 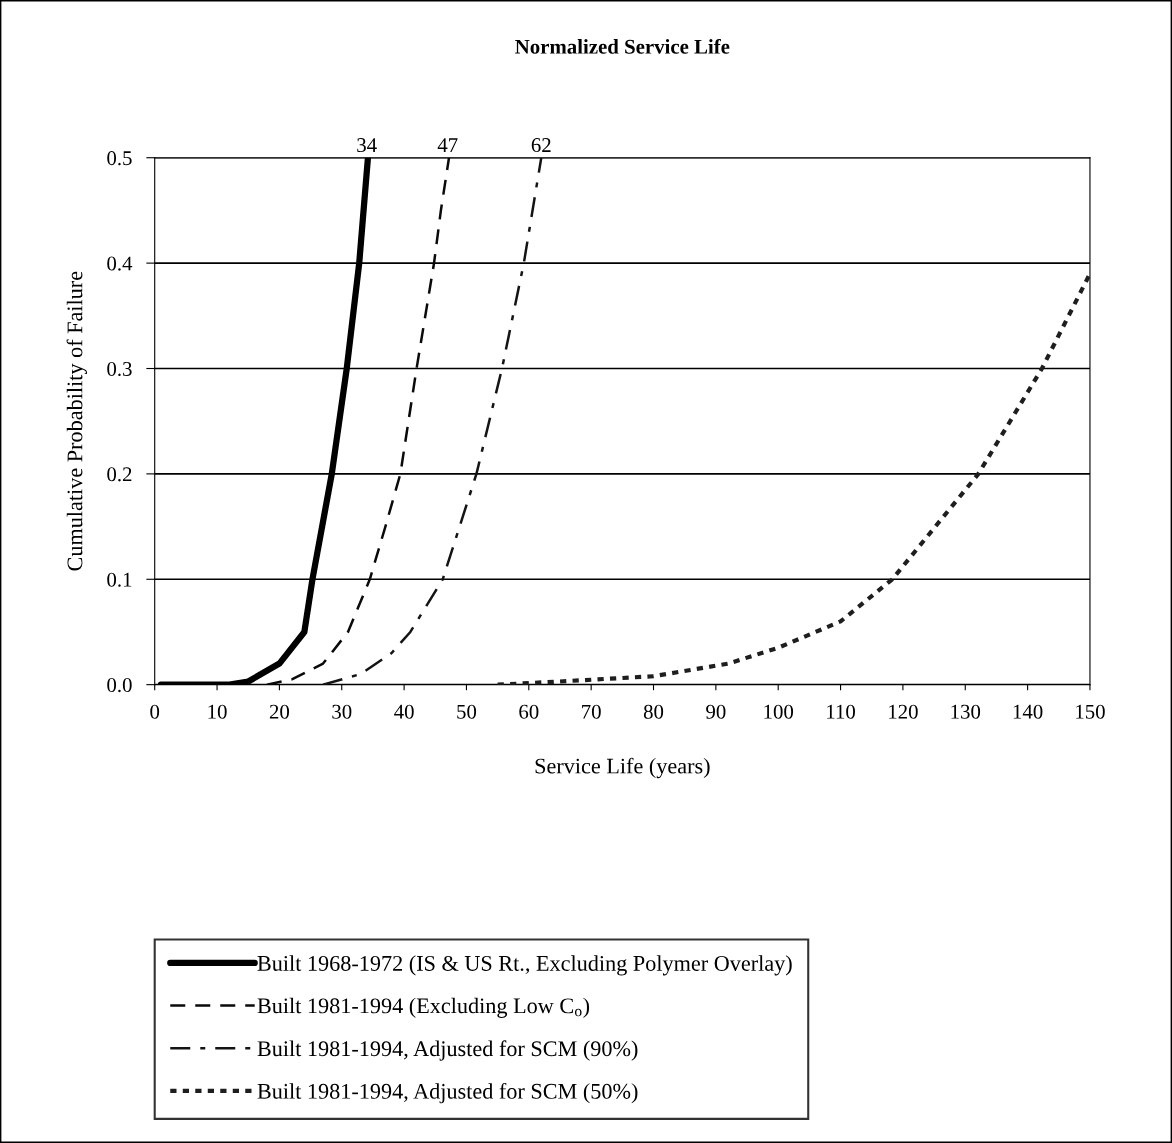 What do you see at coordinates (653, 711) in the screenshot?
I see `x-tick-label: 80` at bounding box center [653, 711].